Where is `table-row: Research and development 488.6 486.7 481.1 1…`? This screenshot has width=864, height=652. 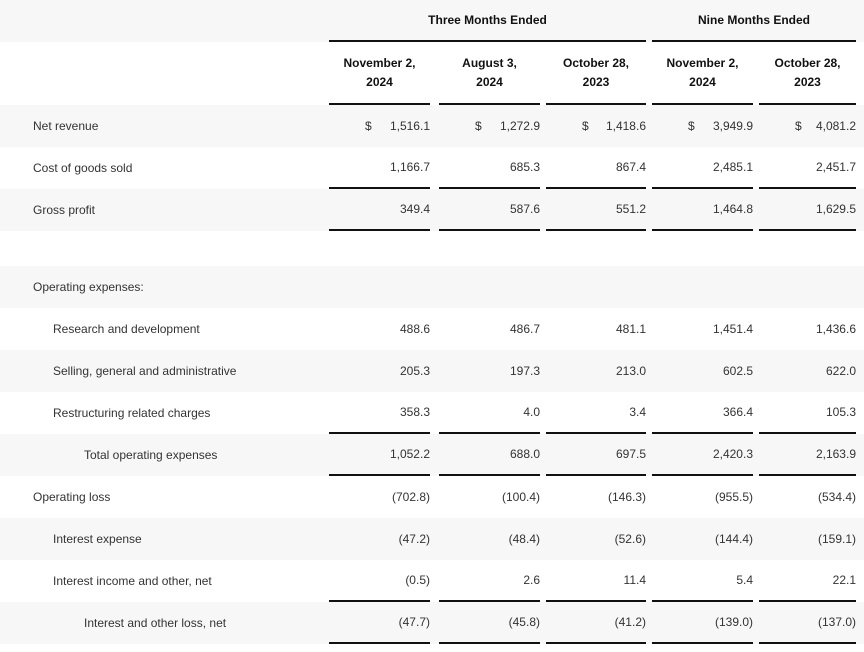 table-row: Research and development 488.6 486.7 481.1 1… is located at coordinates (432, 329).